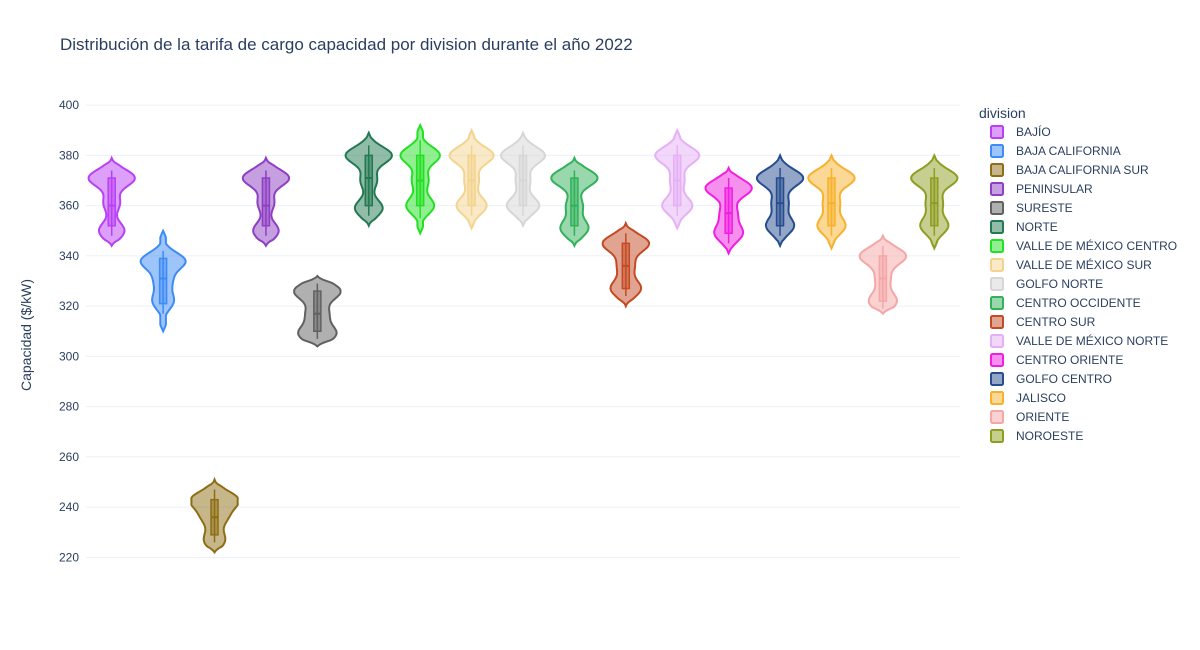  I want to click on violin-oriente, so click(882, 274).